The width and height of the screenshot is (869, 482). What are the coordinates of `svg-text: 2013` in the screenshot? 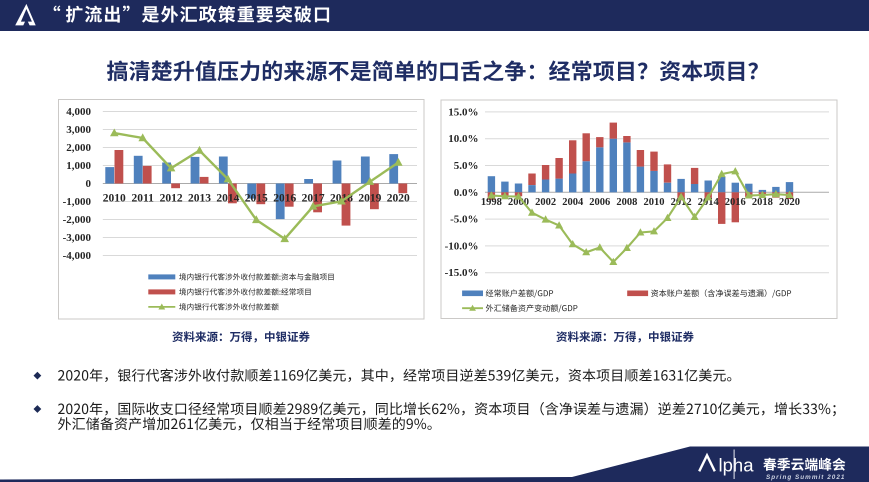 It's located at (199, 199).